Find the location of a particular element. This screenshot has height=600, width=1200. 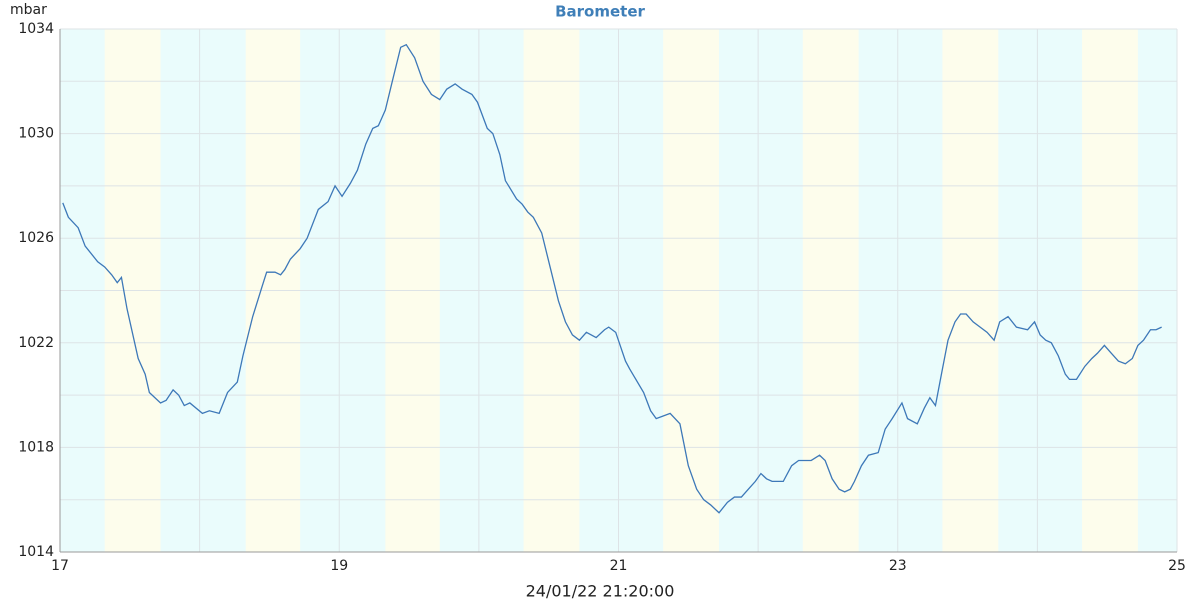

y-tick-label: 1034 is located at coordinates (36, 29).